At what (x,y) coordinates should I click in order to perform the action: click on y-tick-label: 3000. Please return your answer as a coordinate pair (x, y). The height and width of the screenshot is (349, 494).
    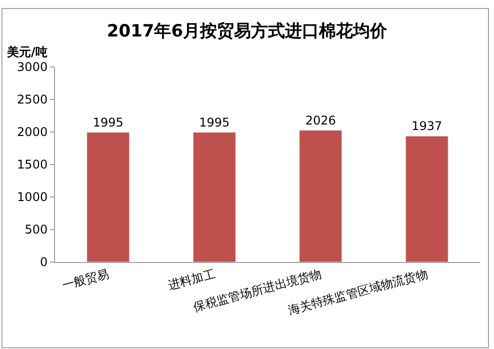
    Looking at the image, I should click on (32, 67).